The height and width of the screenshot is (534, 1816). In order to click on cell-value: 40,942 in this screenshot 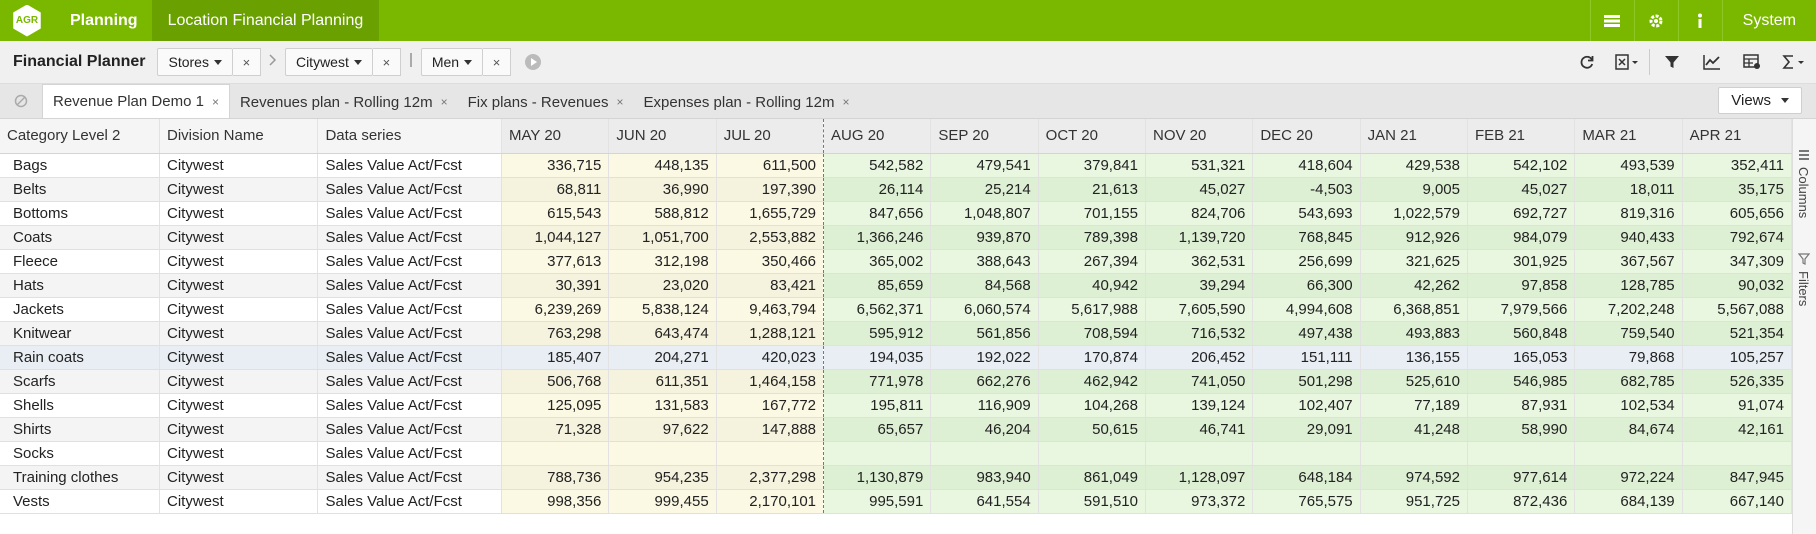, I will do `click(1092, 285)`.